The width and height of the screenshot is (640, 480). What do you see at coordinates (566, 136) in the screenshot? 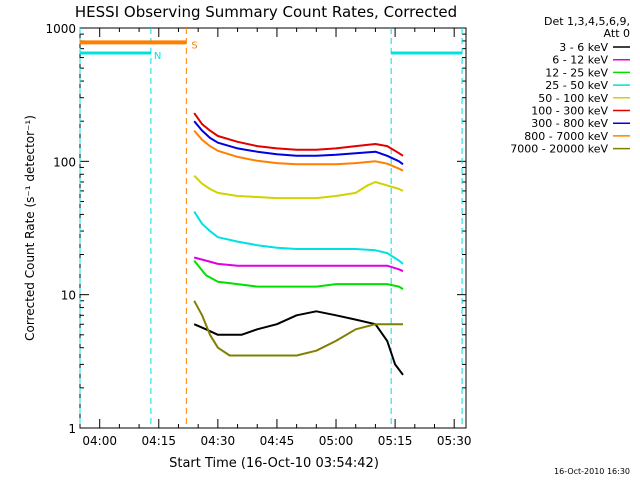
I see `legend-label: 800 - 7000 keV` at bounding box center [566, 136].